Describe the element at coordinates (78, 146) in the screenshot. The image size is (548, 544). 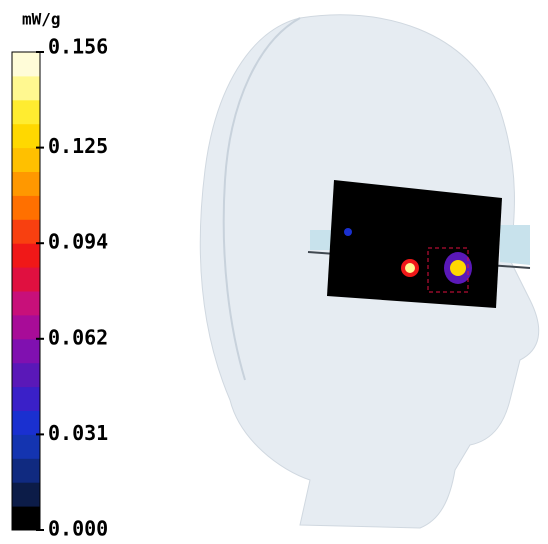
I see `tick-label: 0.125` at that location.